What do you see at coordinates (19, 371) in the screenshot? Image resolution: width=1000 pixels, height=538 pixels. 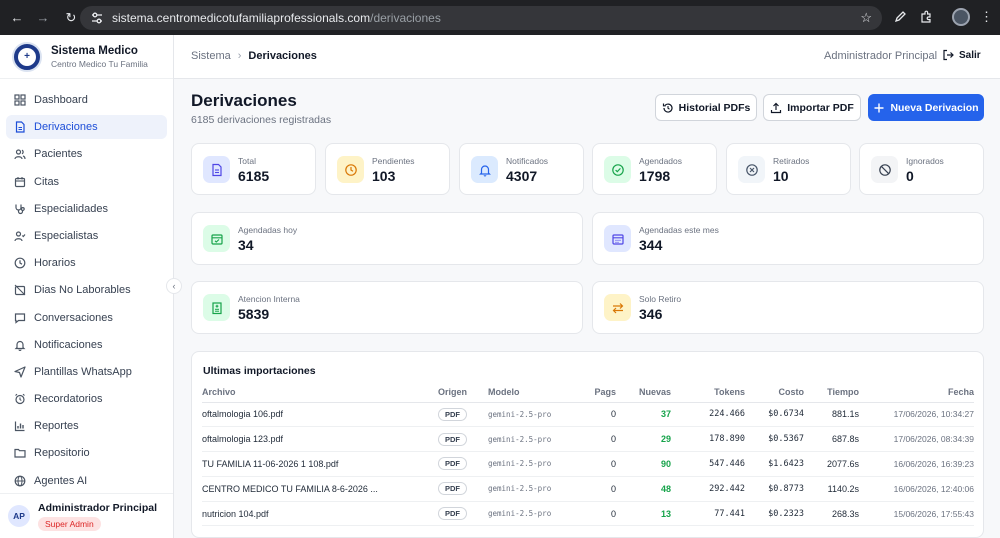 I see `send-icon` at bounding box center [19, 371].